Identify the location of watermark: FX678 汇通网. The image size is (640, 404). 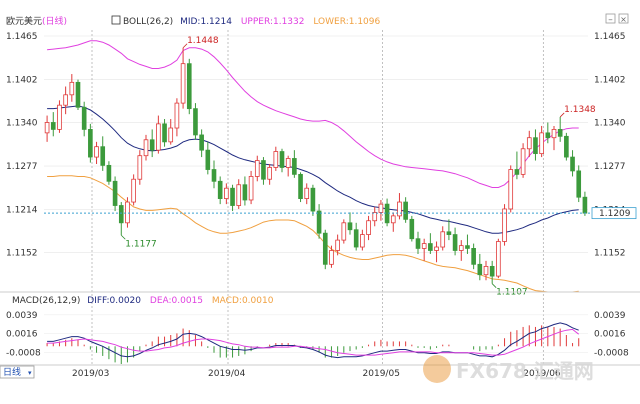
(508, 369).